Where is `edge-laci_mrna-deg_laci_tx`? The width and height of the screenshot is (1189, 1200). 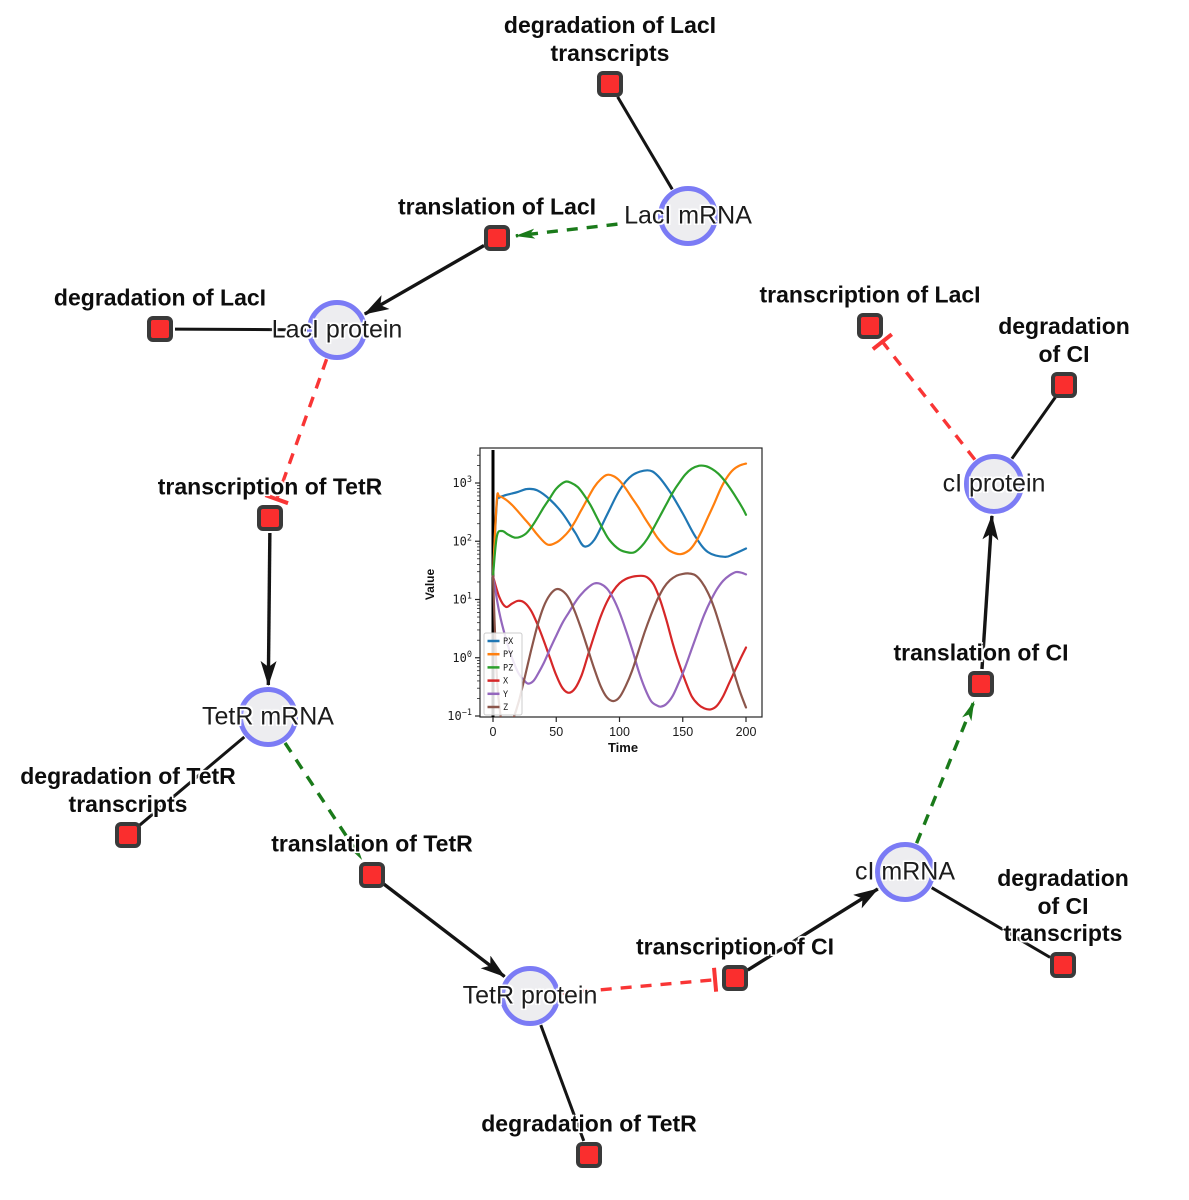
edge-laci_mrna-deg_laci_tx is located at coordinates (645, 143).